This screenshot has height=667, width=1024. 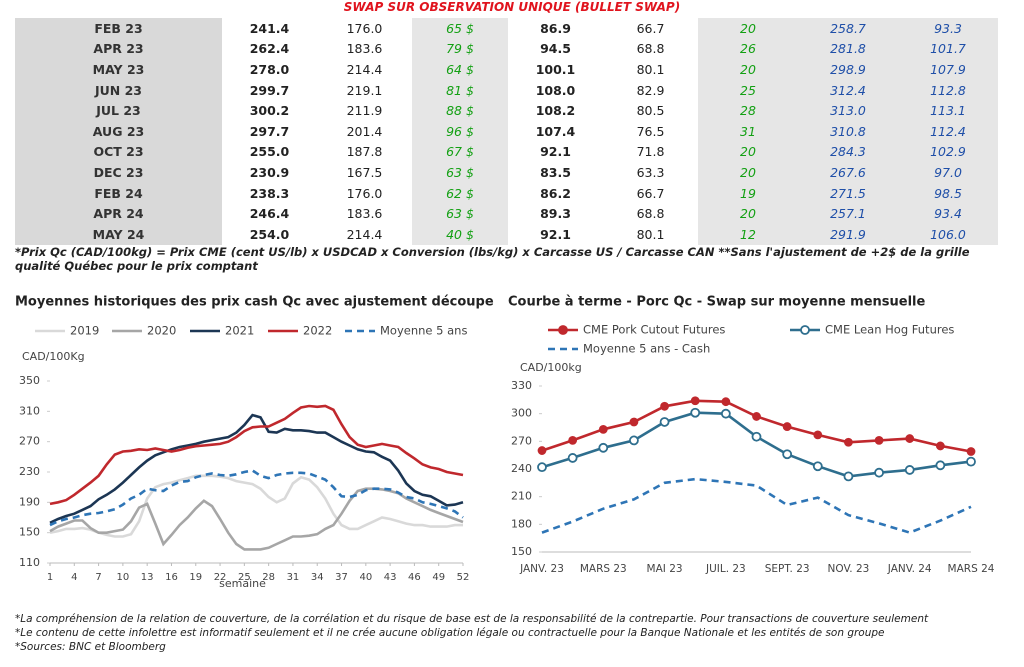 What do you see at coordinates (665, 569) in the screenshot?
I see `x-tick-label: MAI 23` at bounding box center [665, 569].